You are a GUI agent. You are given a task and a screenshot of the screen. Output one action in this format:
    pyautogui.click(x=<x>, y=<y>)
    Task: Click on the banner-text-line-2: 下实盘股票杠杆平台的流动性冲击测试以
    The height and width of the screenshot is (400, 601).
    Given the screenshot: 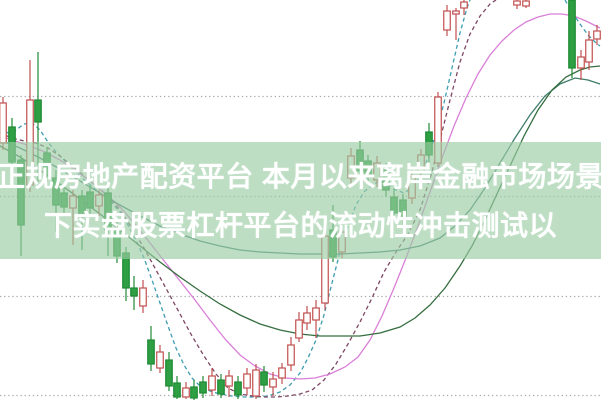 What is the action you would take?
    pyautogui.click(x=300, y=225)
    